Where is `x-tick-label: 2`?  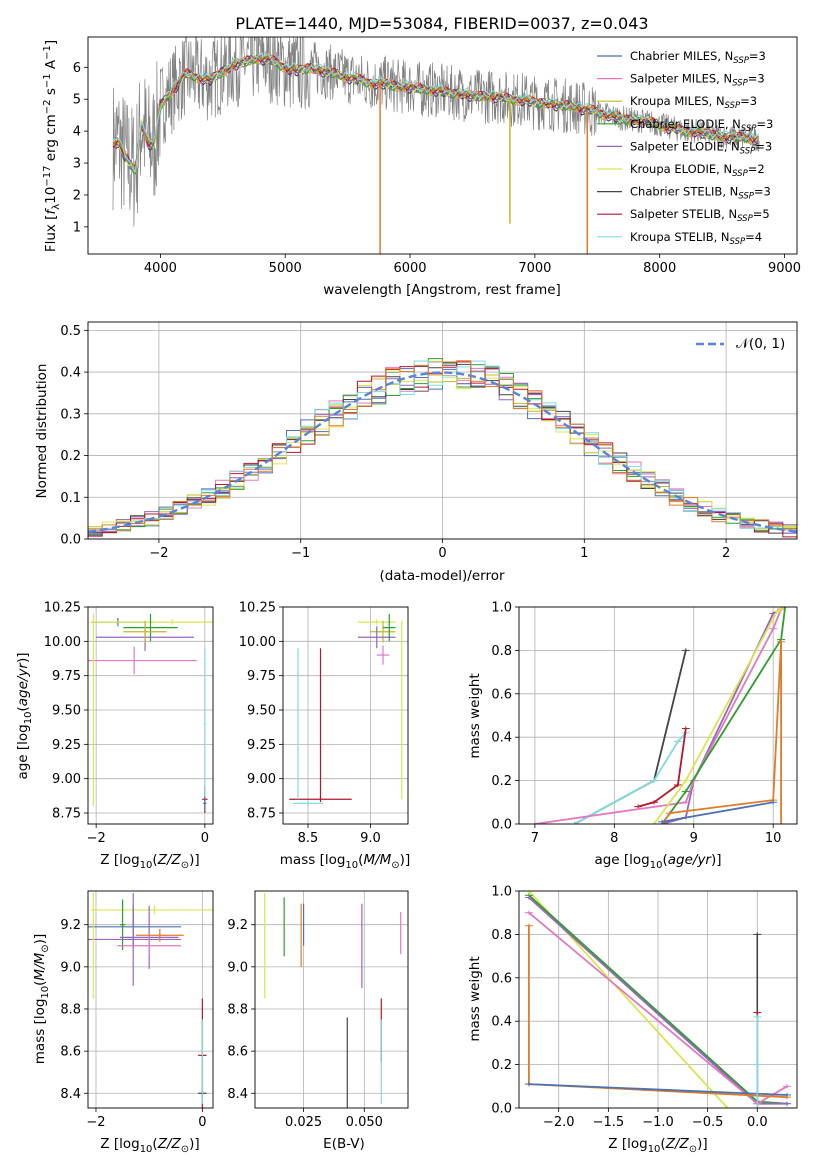 x-tick-label: 2 is located at coordinates (726, 553).